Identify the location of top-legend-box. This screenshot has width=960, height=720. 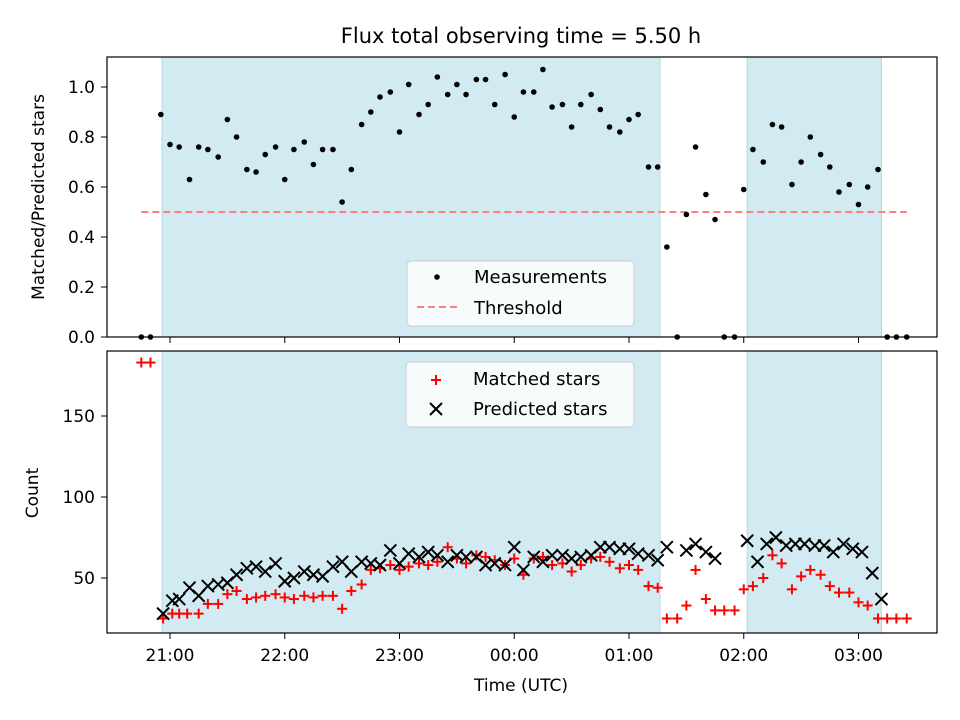
(520, 293).